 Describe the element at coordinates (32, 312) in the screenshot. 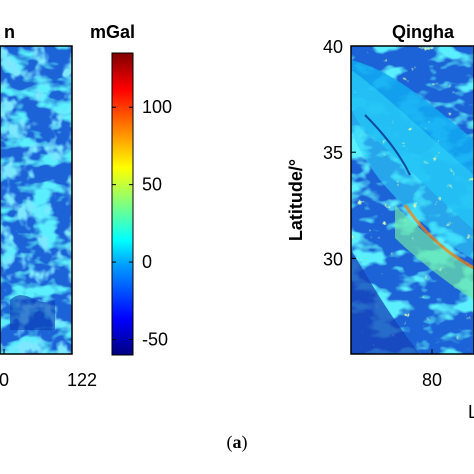

I see `left-map-low-zone` at that location.